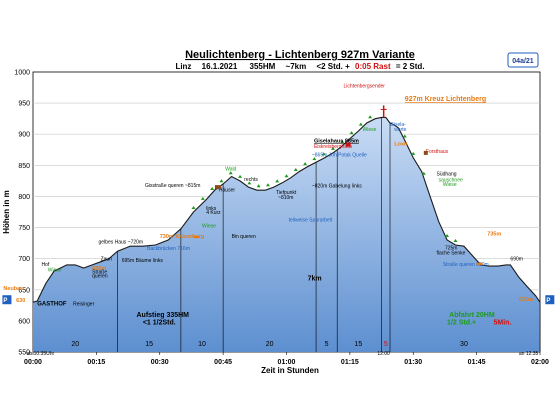 Image resolution: width=560 pixels, height=420 pixels. What do you see at coordinates (107, 260) in the screenshot?
I see `annotation-7: Zaun` at bounding box center [107, 260].